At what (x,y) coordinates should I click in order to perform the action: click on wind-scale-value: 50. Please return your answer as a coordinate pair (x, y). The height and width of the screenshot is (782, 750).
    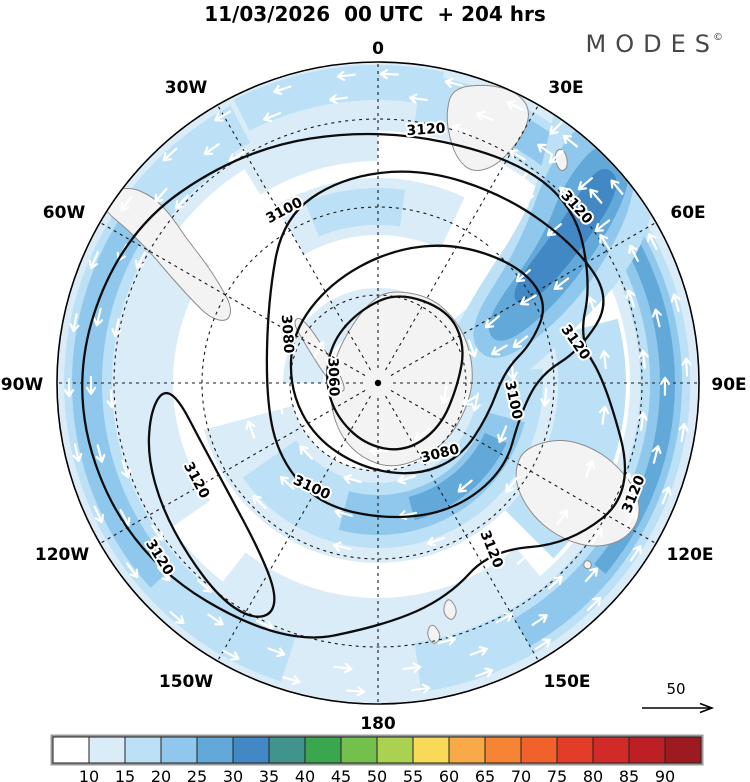
    Looking at the image, I should click on (675, 689).